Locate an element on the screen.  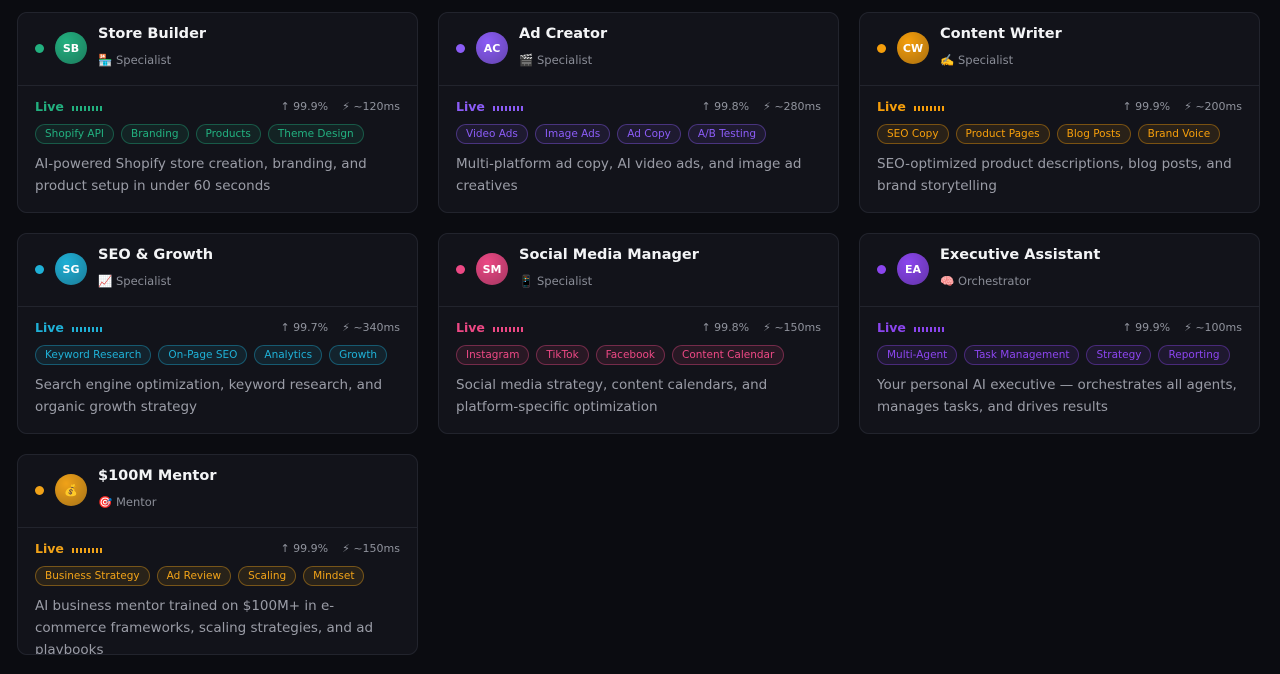
tag: Keyword Research is located at coordinates (93, 355).